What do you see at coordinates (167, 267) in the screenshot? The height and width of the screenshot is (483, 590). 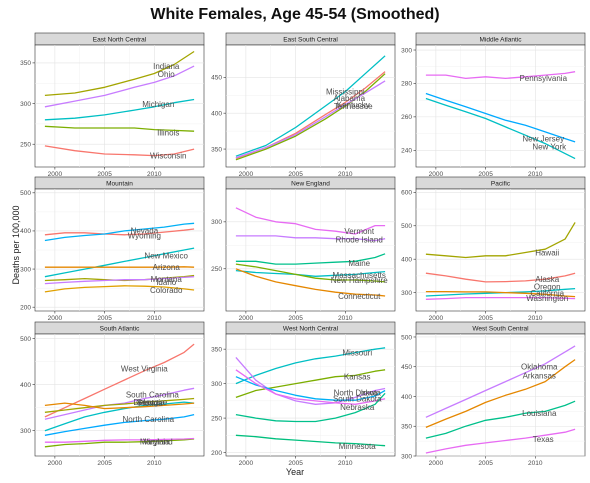 I see `series-label-arizona: Arizona` at bounding box center [167, 267].